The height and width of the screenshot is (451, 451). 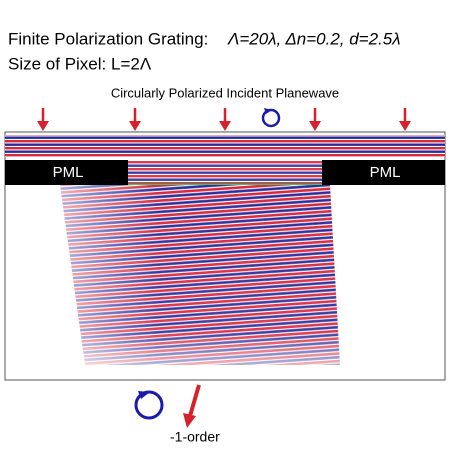 I want to click on pml-left, so click(x=66, y=172).